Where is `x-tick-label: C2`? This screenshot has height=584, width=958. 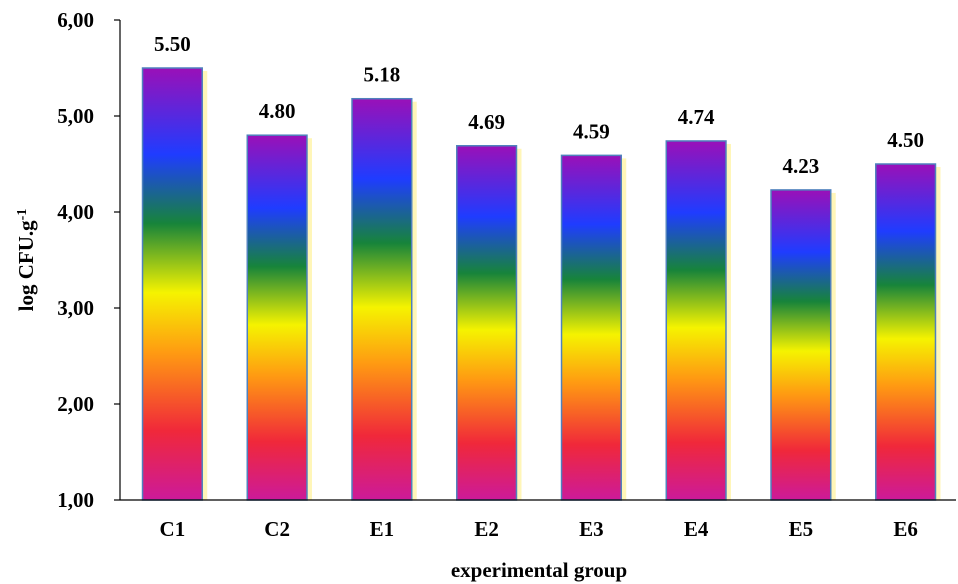 x-tick-label: C2 is located at coordinates (277, 529).